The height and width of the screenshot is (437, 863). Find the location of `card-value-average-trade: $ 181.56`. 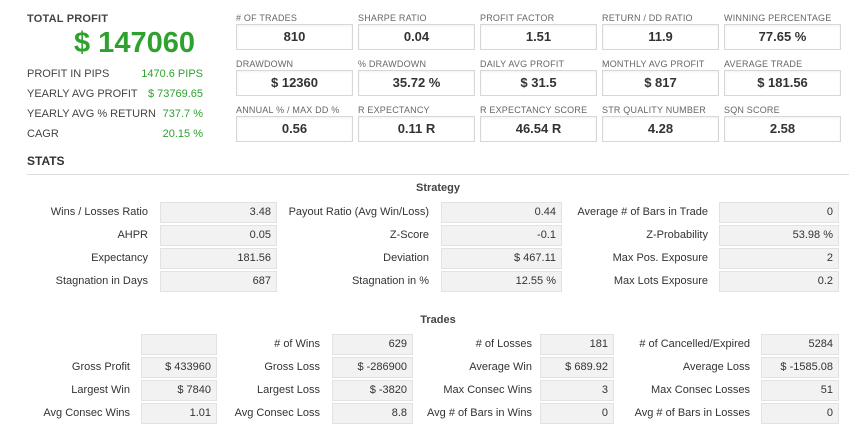

card-value-average-trade: $ 181.56 is located at coordinates (782, 83).